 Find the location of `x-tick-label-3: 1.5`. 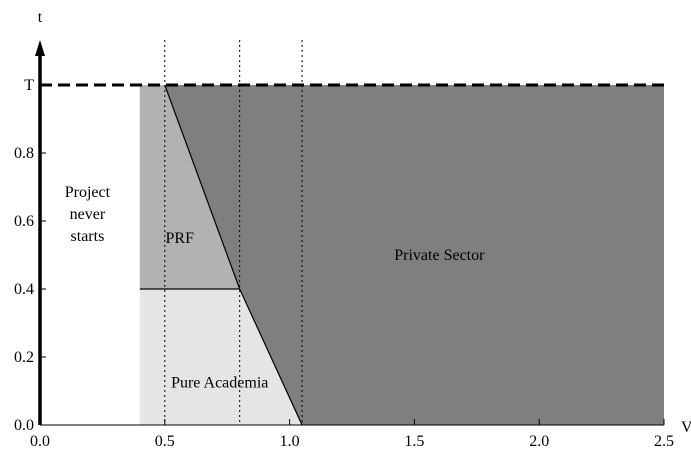

x-tick-label-3: 1.5 is located at coordinates (414, 441).